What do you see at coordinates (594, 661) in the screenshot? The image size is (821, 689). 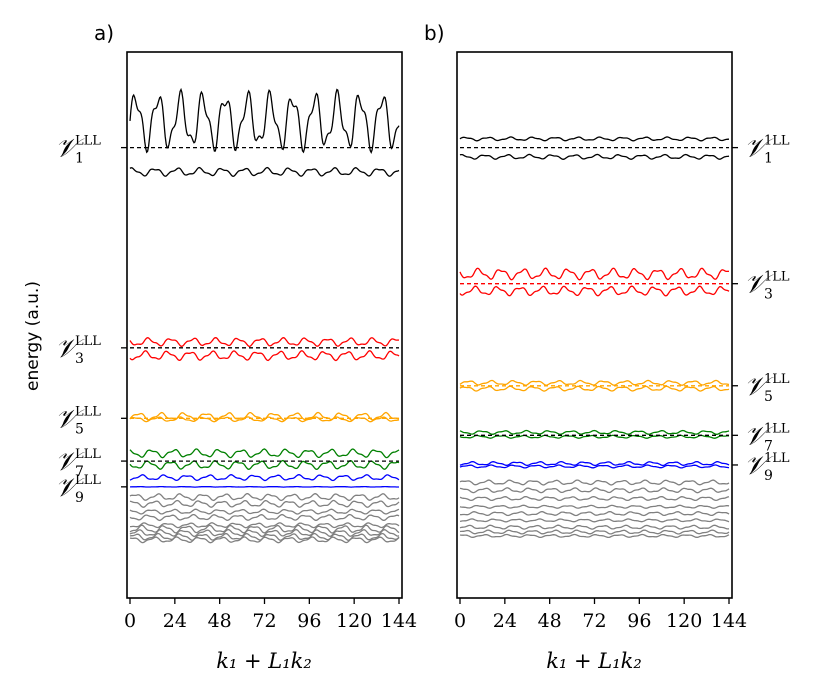 I see `panel-b-x-axis-label: k₁ + L₁k₂` at bounding box center [594, 661].